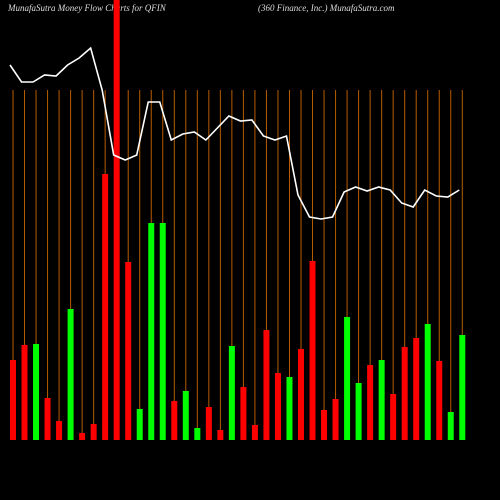  I want to click on chart-title: MunafaSutra Money Flow Charts for QFIN, so click(87, 8).